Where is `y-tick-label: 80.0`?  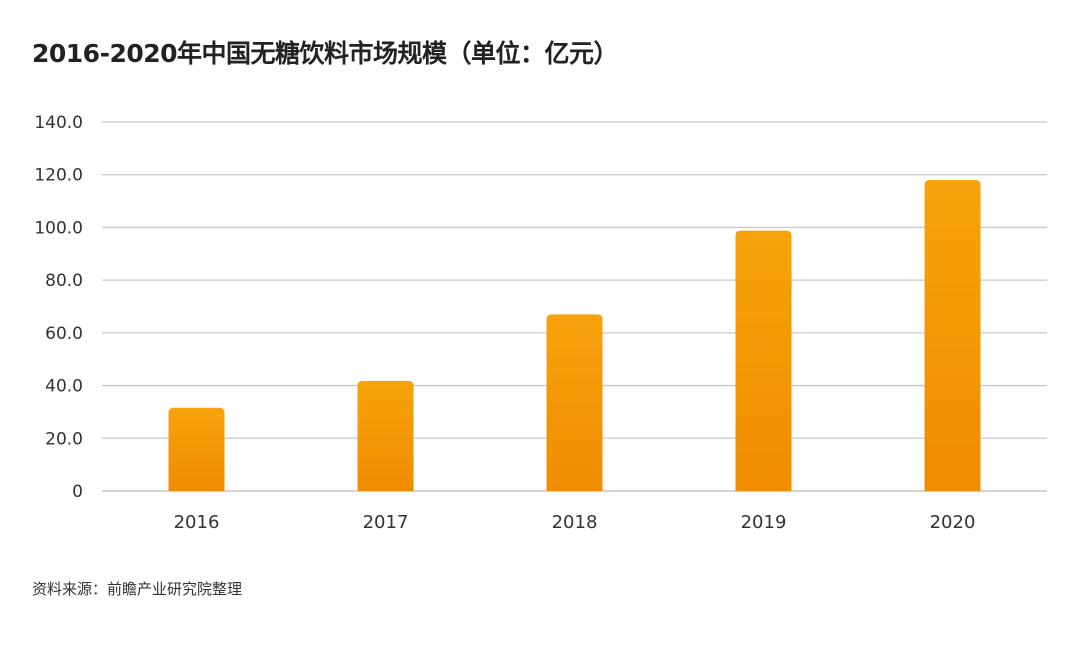
y-tick-label: 80.0 is located at coordinates (64, 281).